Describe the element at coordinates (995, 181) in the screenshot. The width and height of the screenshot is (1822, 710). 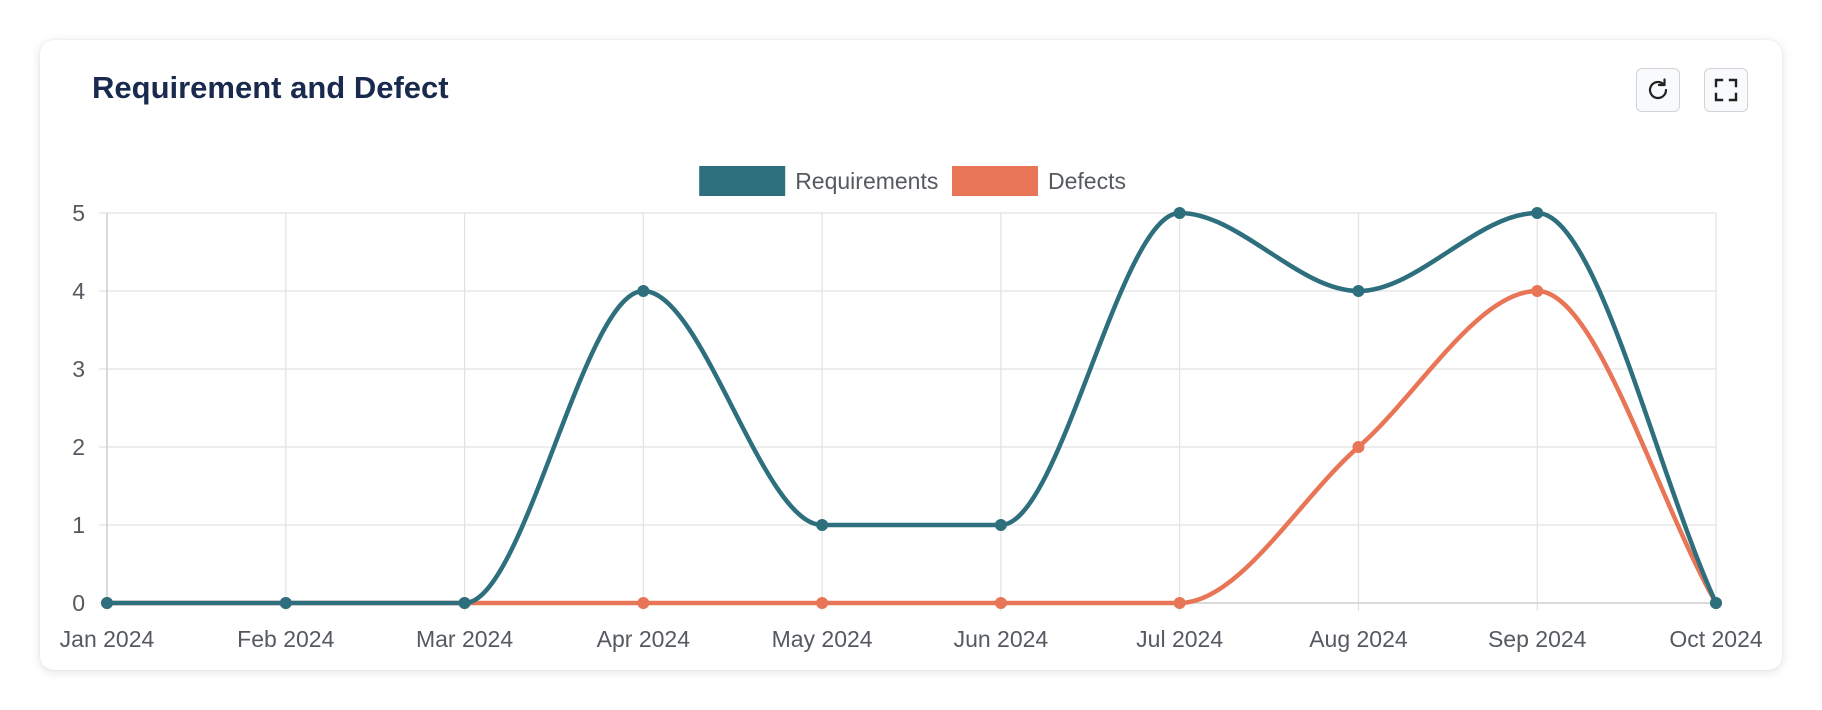
I see `legend-swatch-defects` at that location.